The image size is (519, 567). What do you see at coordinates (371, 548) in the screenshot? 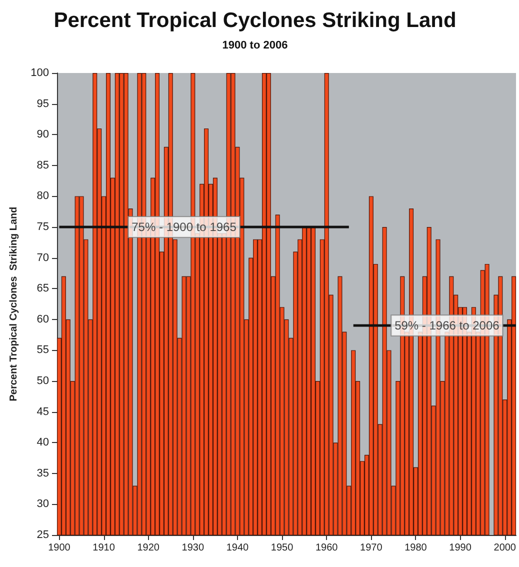
I see `x-tick-label: 1970` at bounding box center [371, 548].